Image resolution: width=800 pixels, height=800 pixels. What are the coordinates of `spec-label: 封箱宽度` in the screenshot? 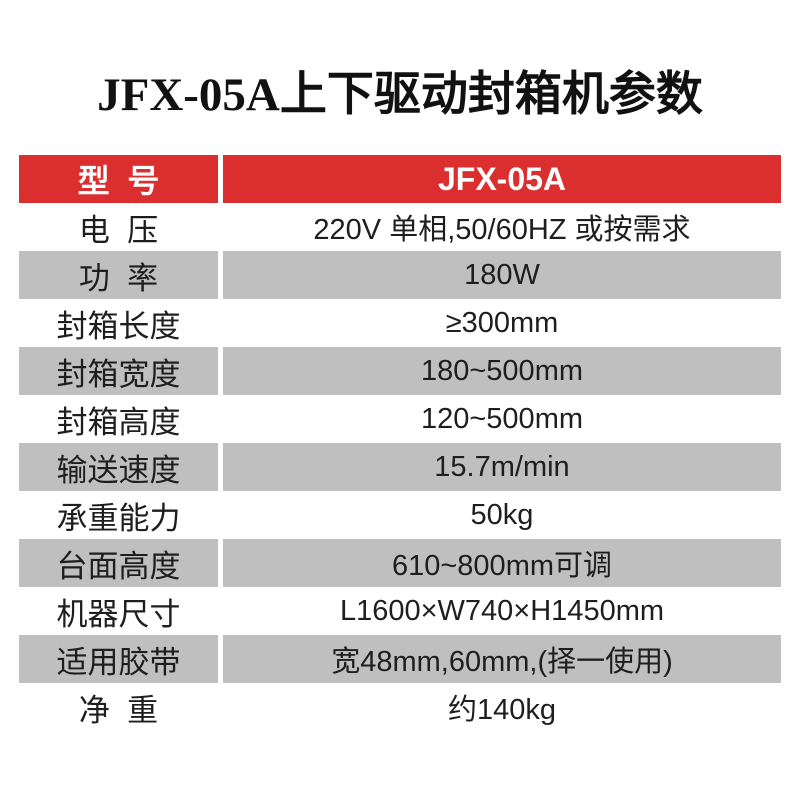 It's located at (118, 374).